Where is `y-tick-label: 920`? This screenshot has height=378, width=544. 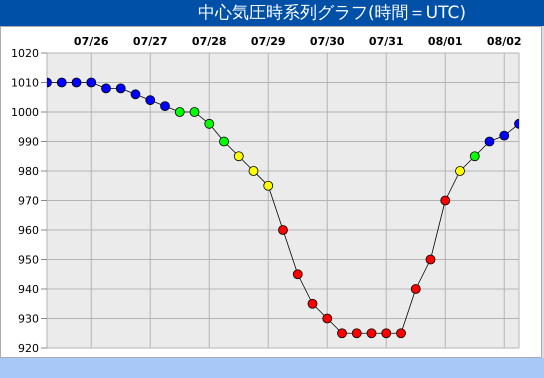 y-tick-label: 920 is located at coordinates (28, 348).